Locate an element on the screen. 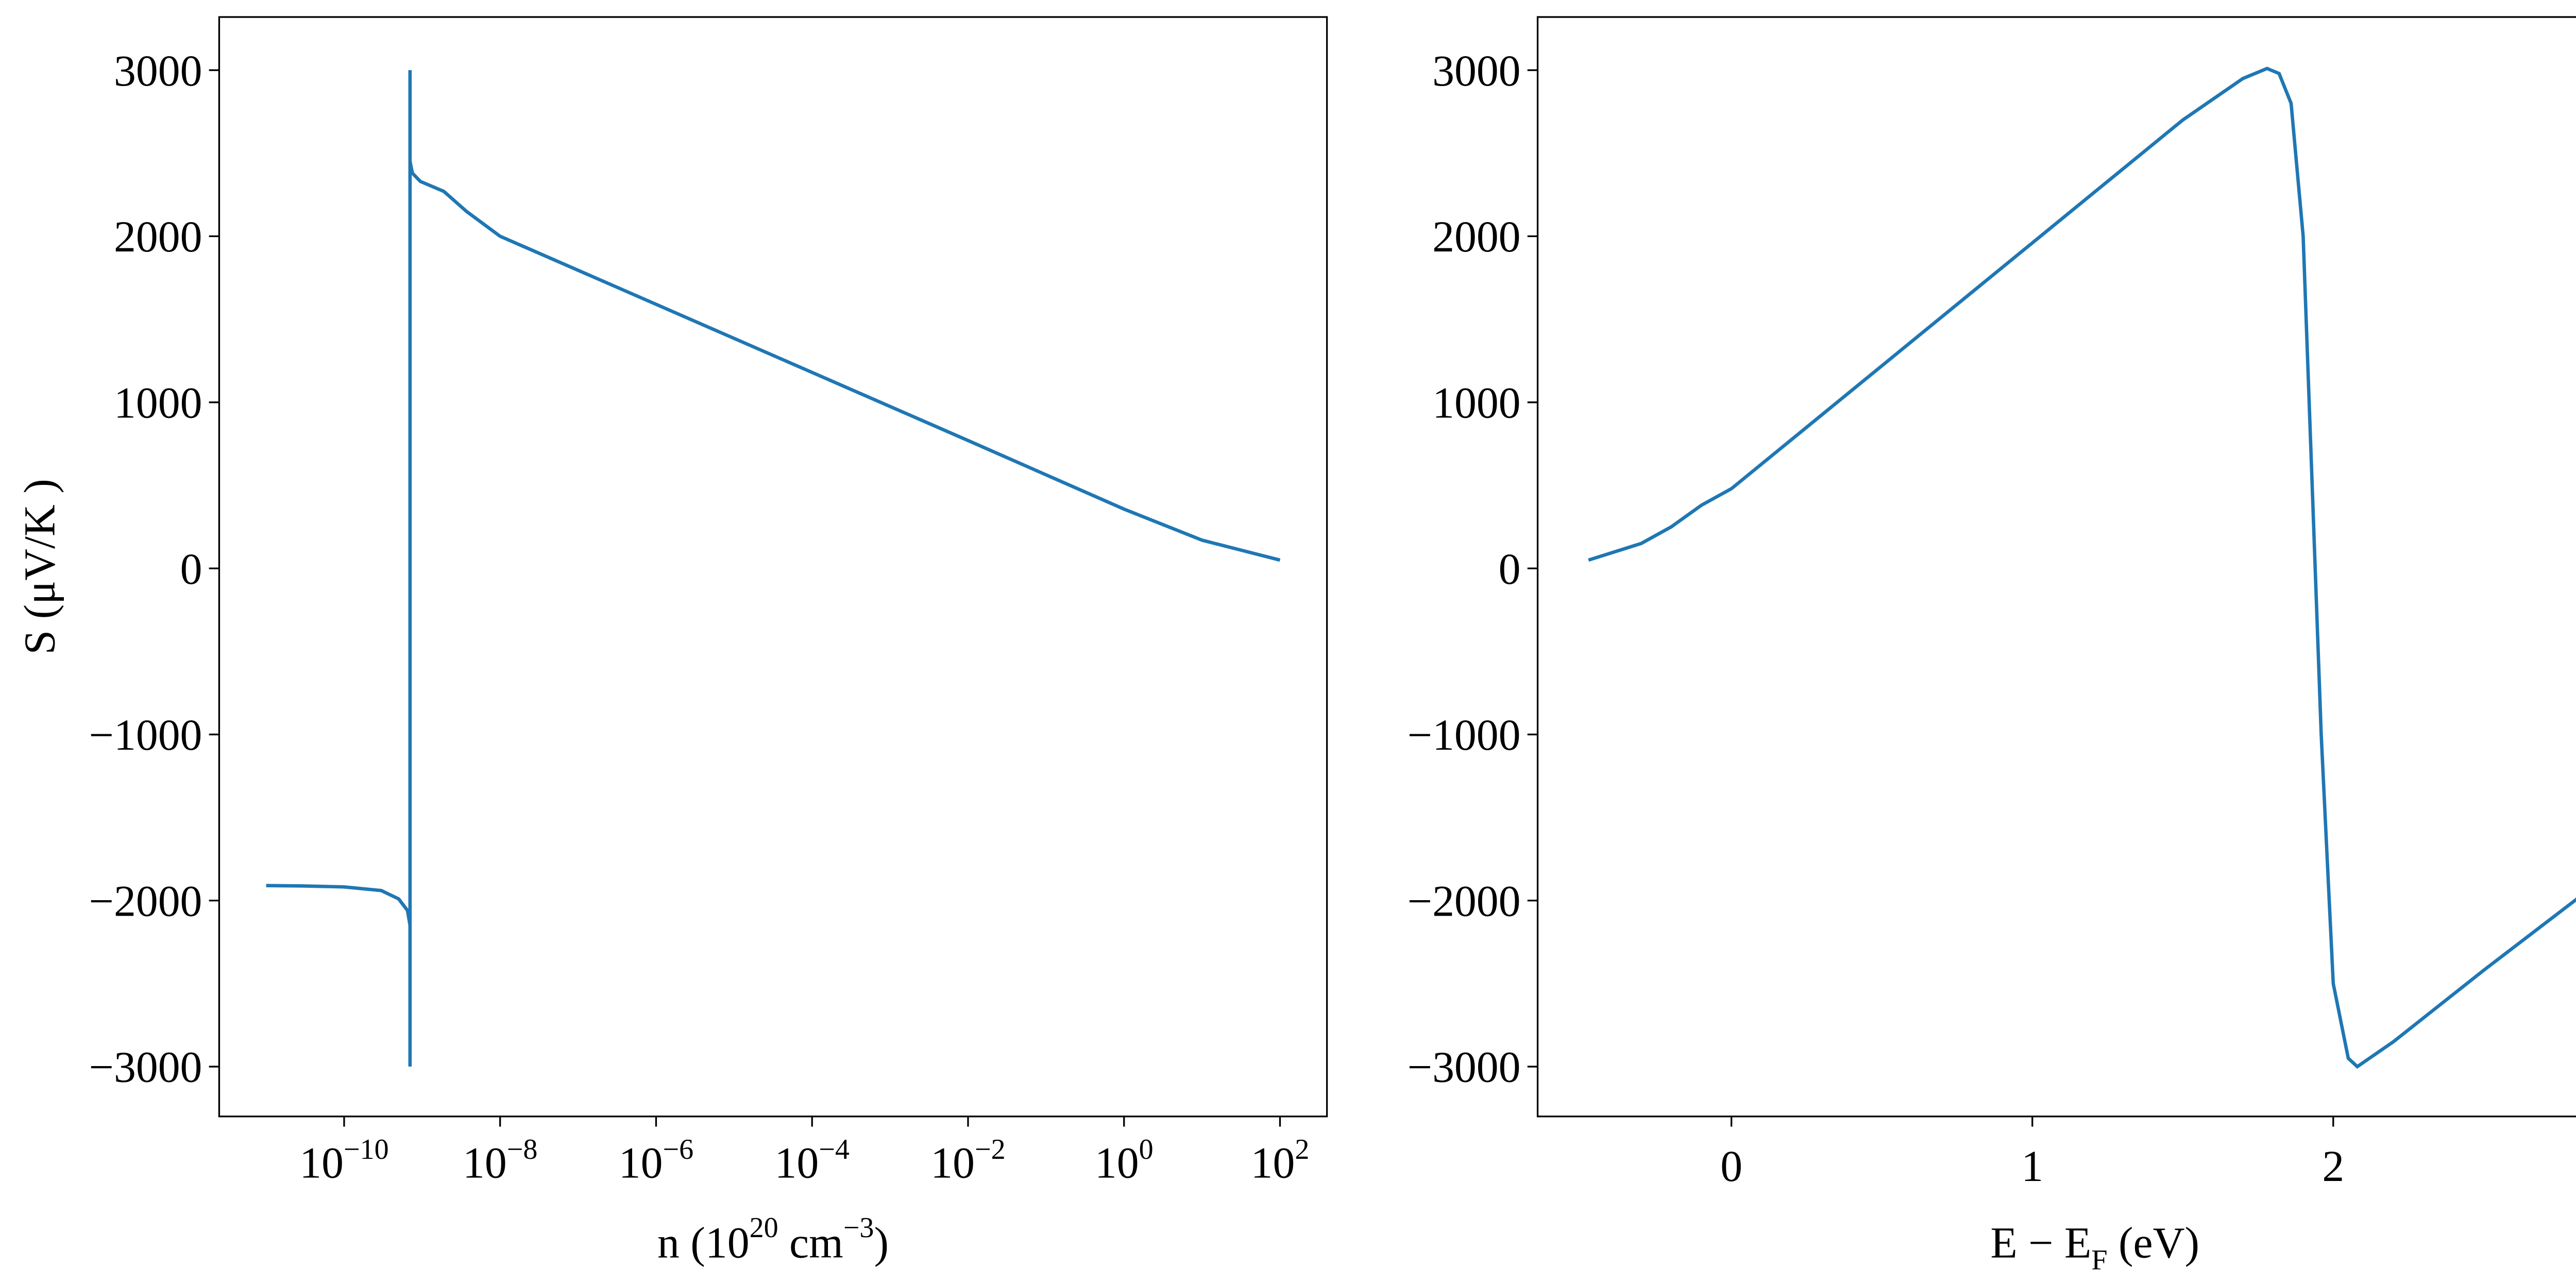 The height and width of the screenshot is (1283, 2576). x-tick-label: 10⁻⁸ is located at coordinates (500, 1160).